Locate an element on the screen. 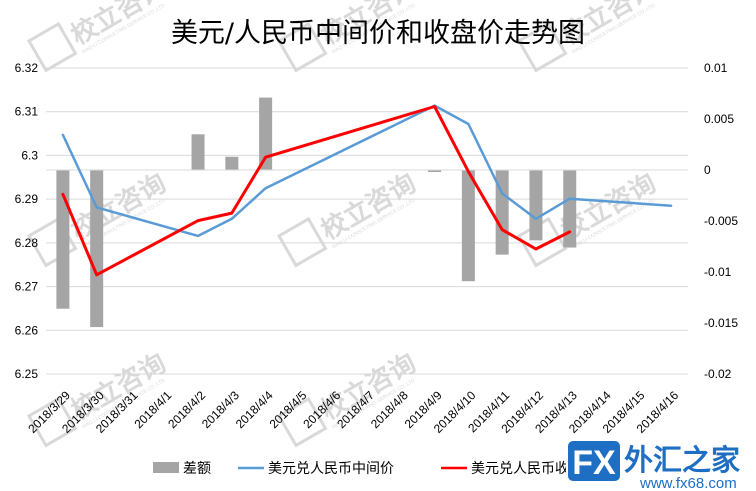  y-axis-right: -0.02 -0.015 -0.01 -0.005 0 0.005 0.01 is located at coordinates (721, 221).